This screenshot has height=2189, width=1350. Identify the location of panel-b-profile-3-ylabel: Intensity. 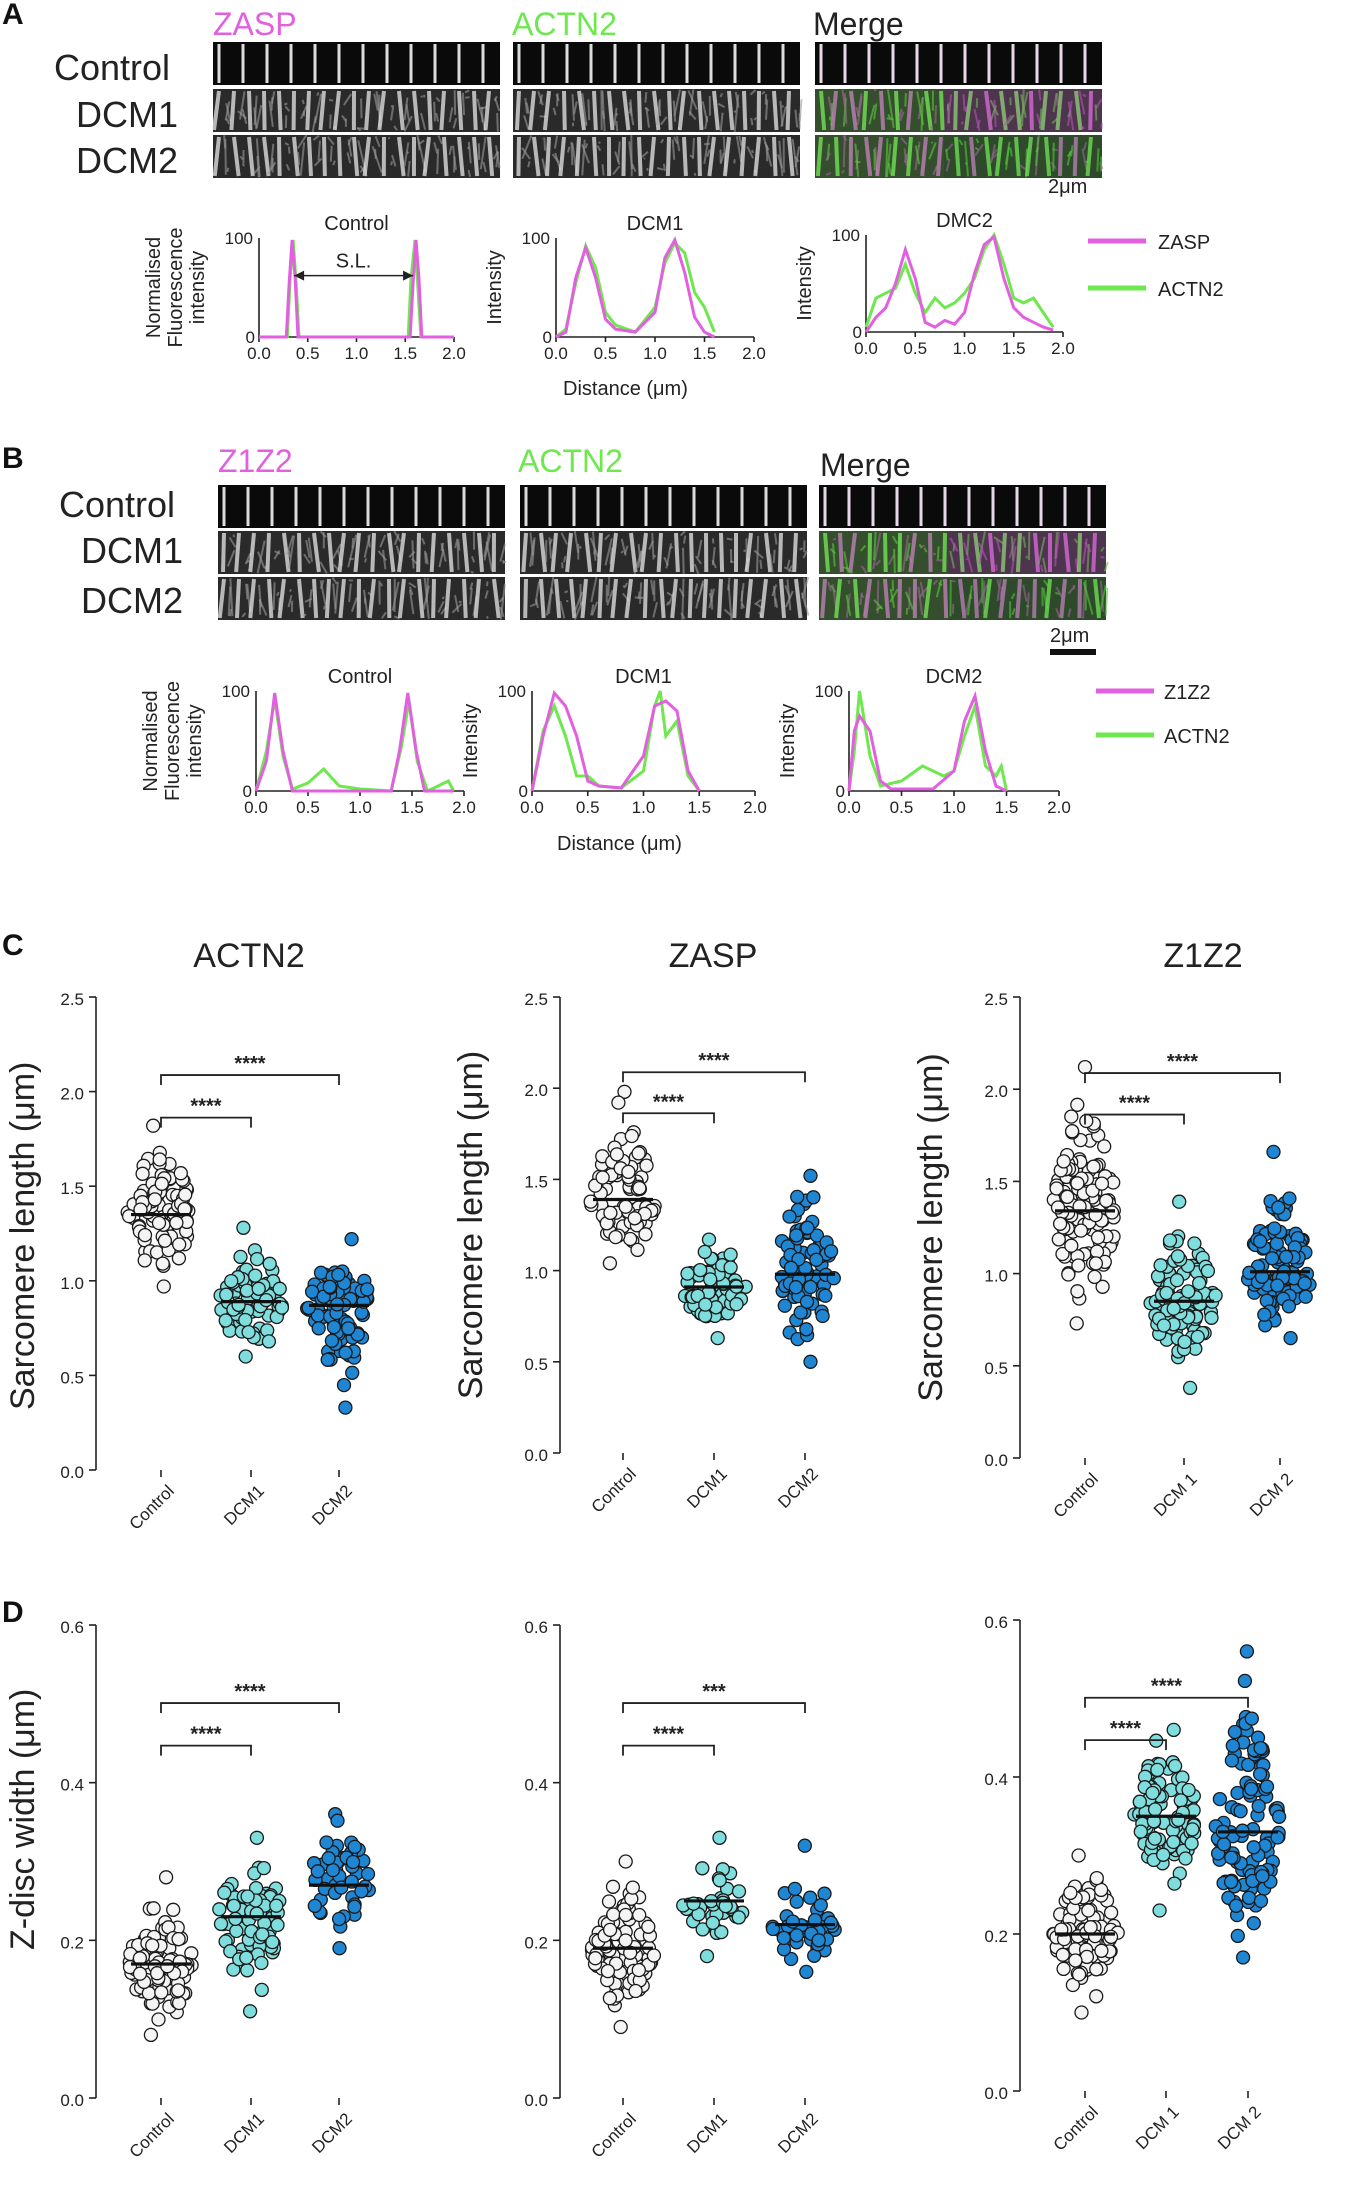
(788, 741).